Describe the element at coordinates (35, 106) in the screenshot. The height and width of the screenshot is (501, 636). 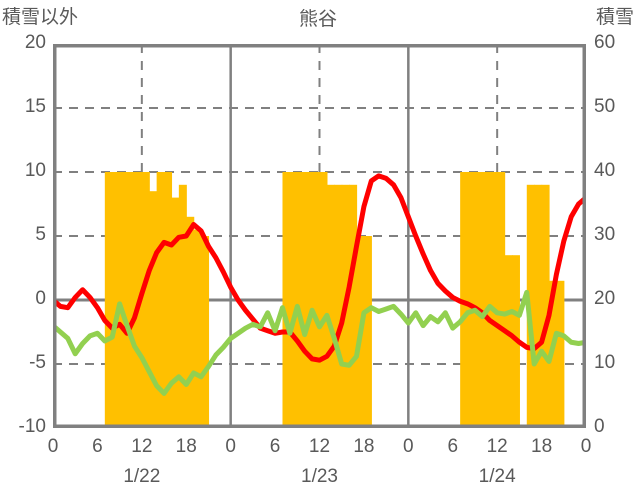
I see `y-left-tick-15: 15` at that location.